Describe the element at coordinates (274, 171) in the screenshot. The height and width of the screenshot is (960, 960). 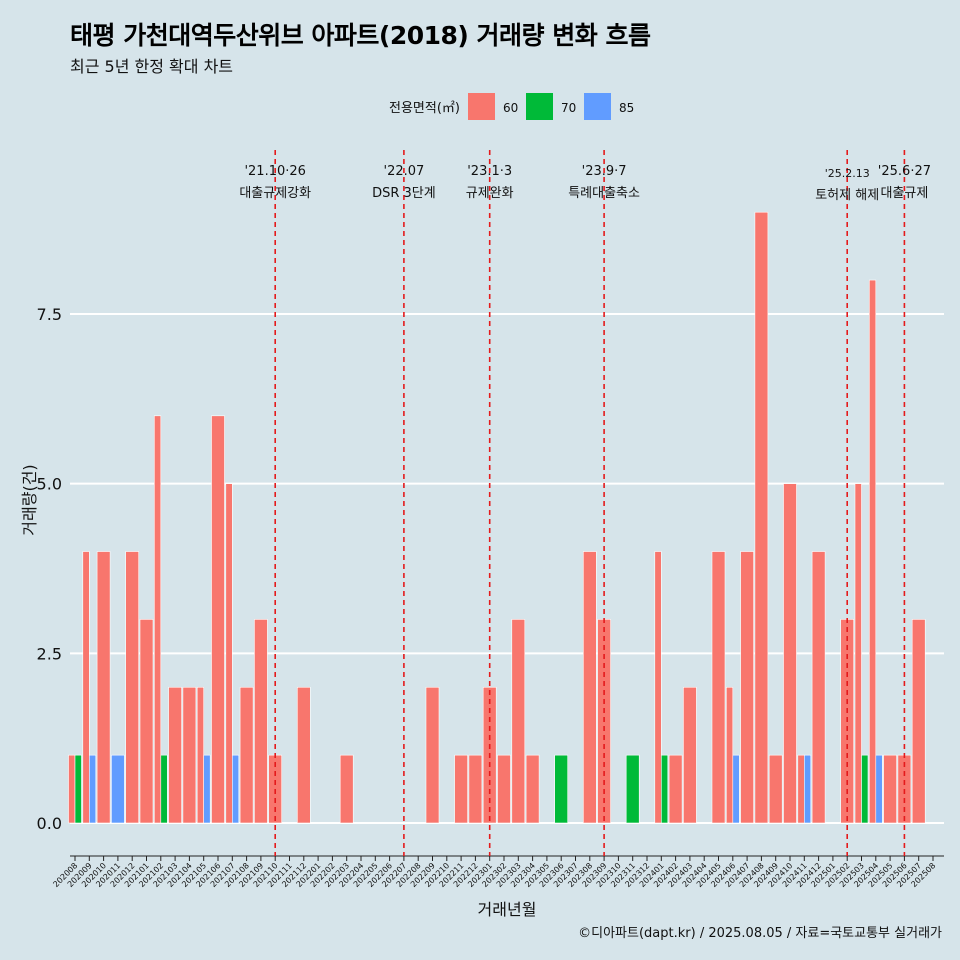
I see `event-date-label: '21.10·26` at that location.